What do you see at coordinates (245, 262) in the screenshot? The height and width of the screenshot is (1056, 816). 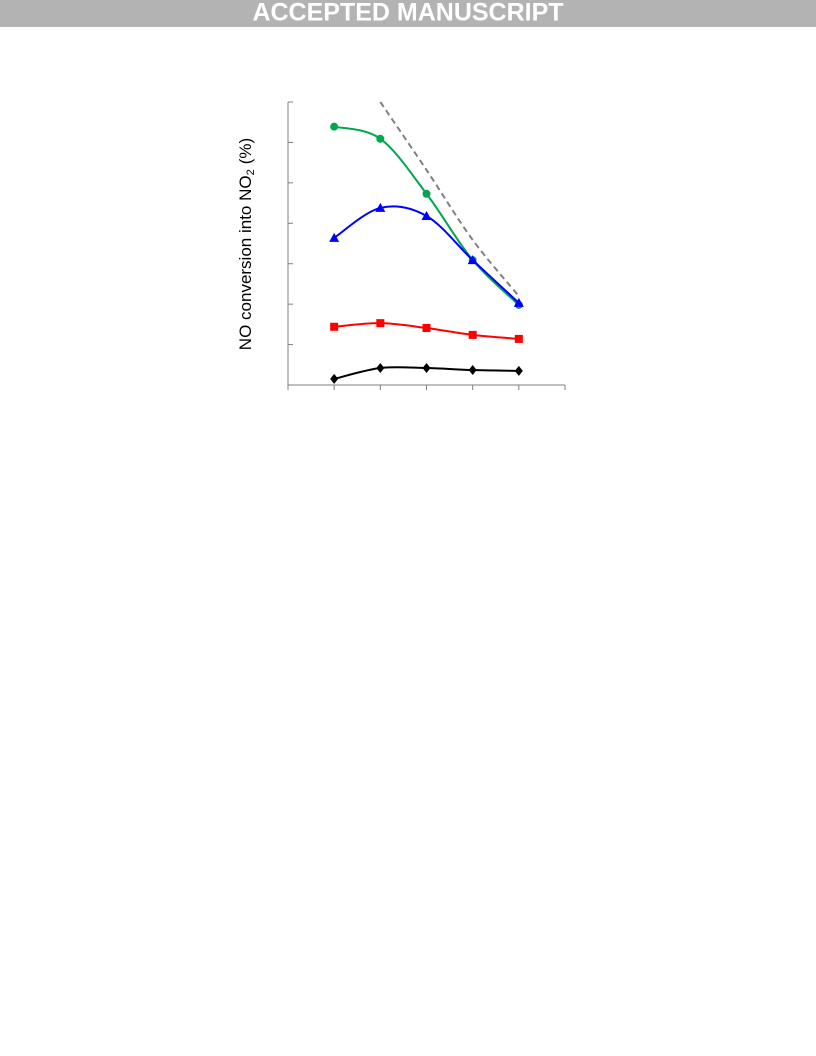 I see `y-label-main: NO conversion into NO` at bounding box center [245, 262].